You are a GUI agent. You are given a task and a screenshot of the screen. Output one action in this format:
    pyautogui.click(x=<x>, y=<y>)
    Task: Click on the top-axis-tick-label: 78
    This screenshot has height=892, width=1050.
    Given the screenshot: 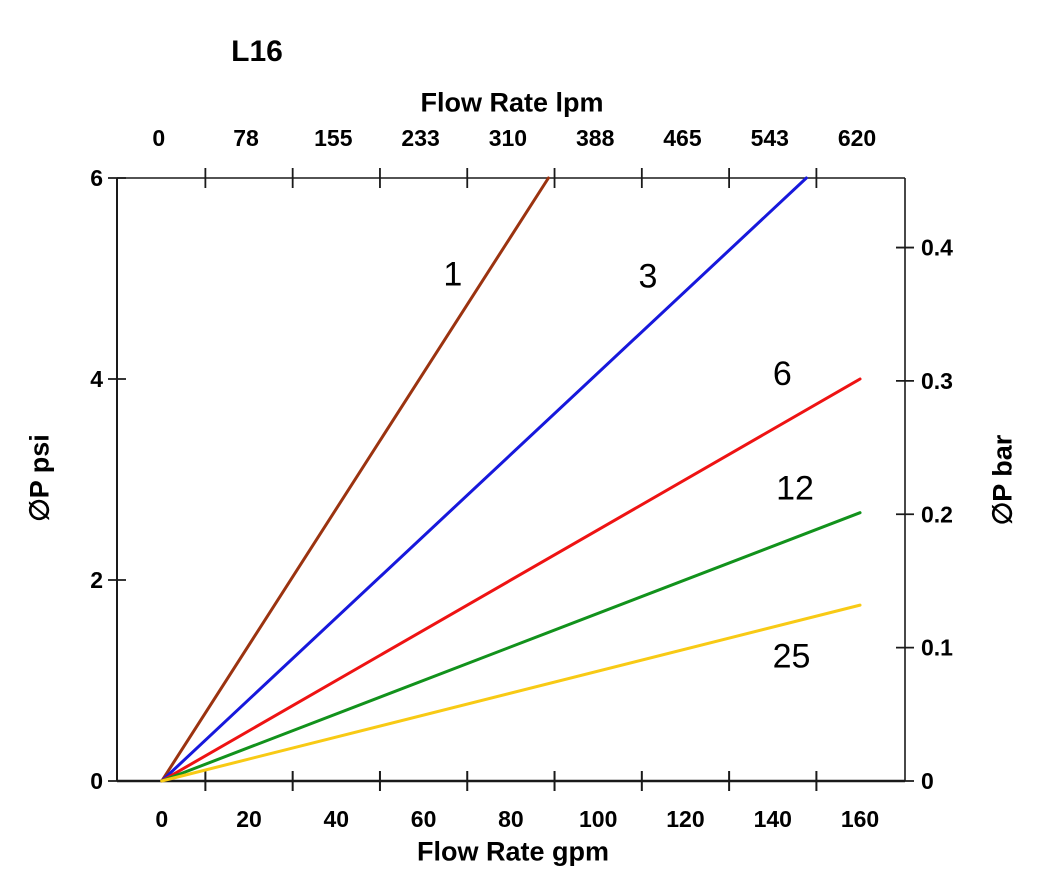 What is the action you would take?
    pyautogui.click(x=246, y=138)
    